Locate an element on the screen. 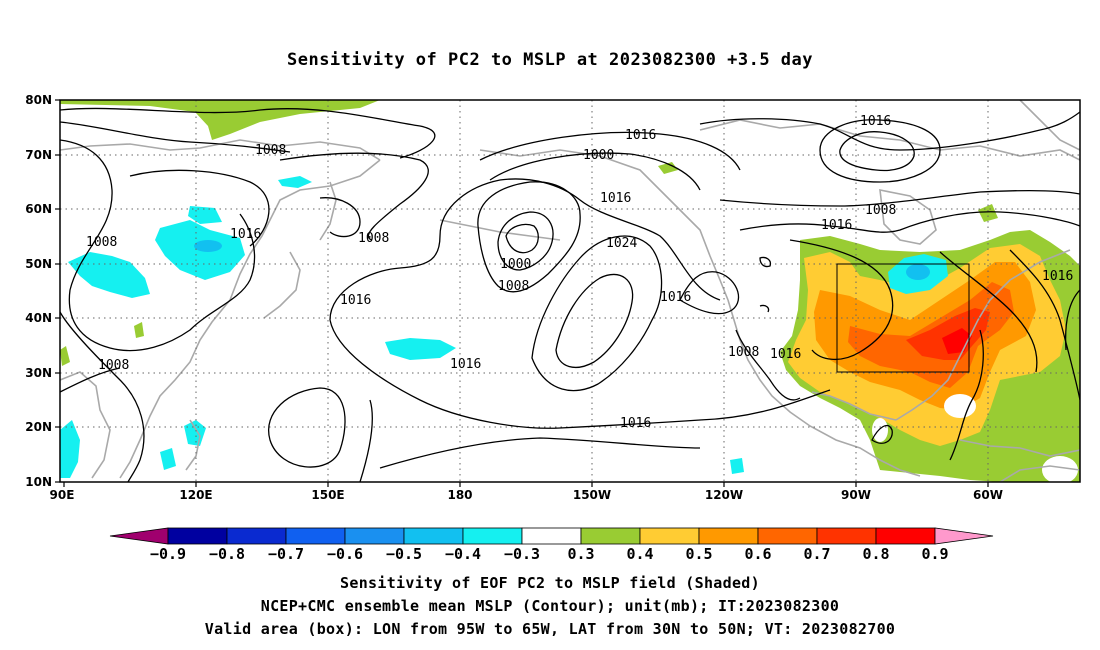 This screenshot has width=1100, height=650. lat-labels: 80N 70N 60N 50N 40N 30N 20N 10N is located at coordinates (38, 291).